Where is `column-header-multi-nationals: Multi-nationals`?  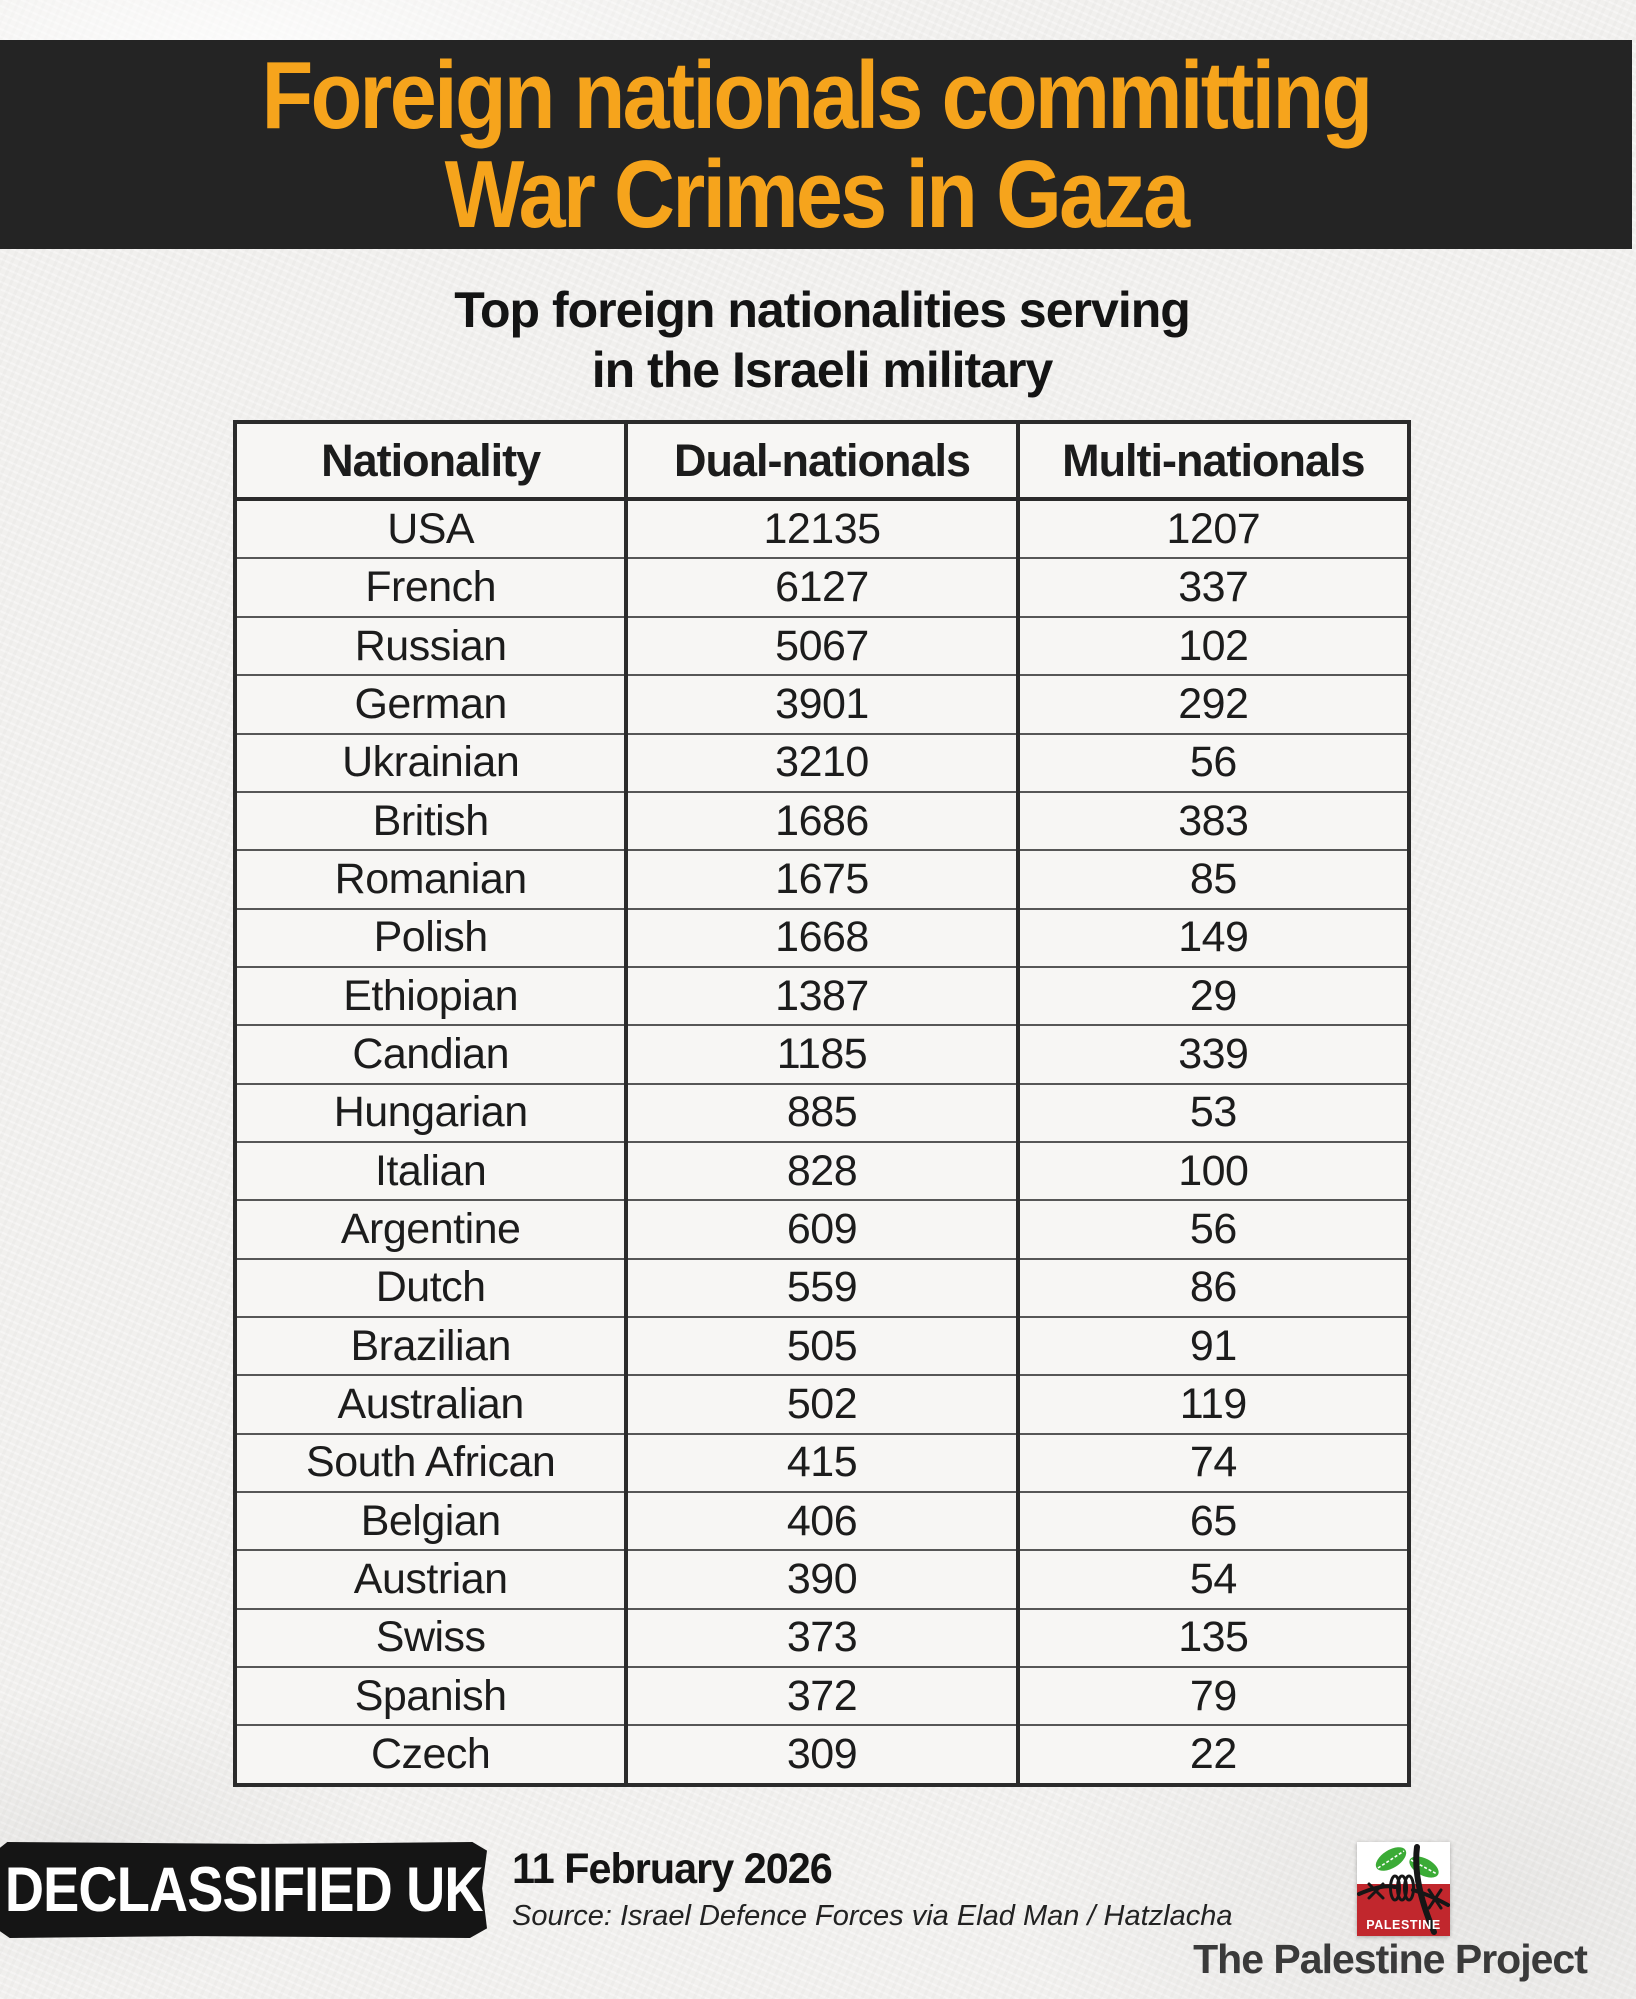 column-header-multi-nationals: Multi-nationals is located at coordinates (1212, 461).